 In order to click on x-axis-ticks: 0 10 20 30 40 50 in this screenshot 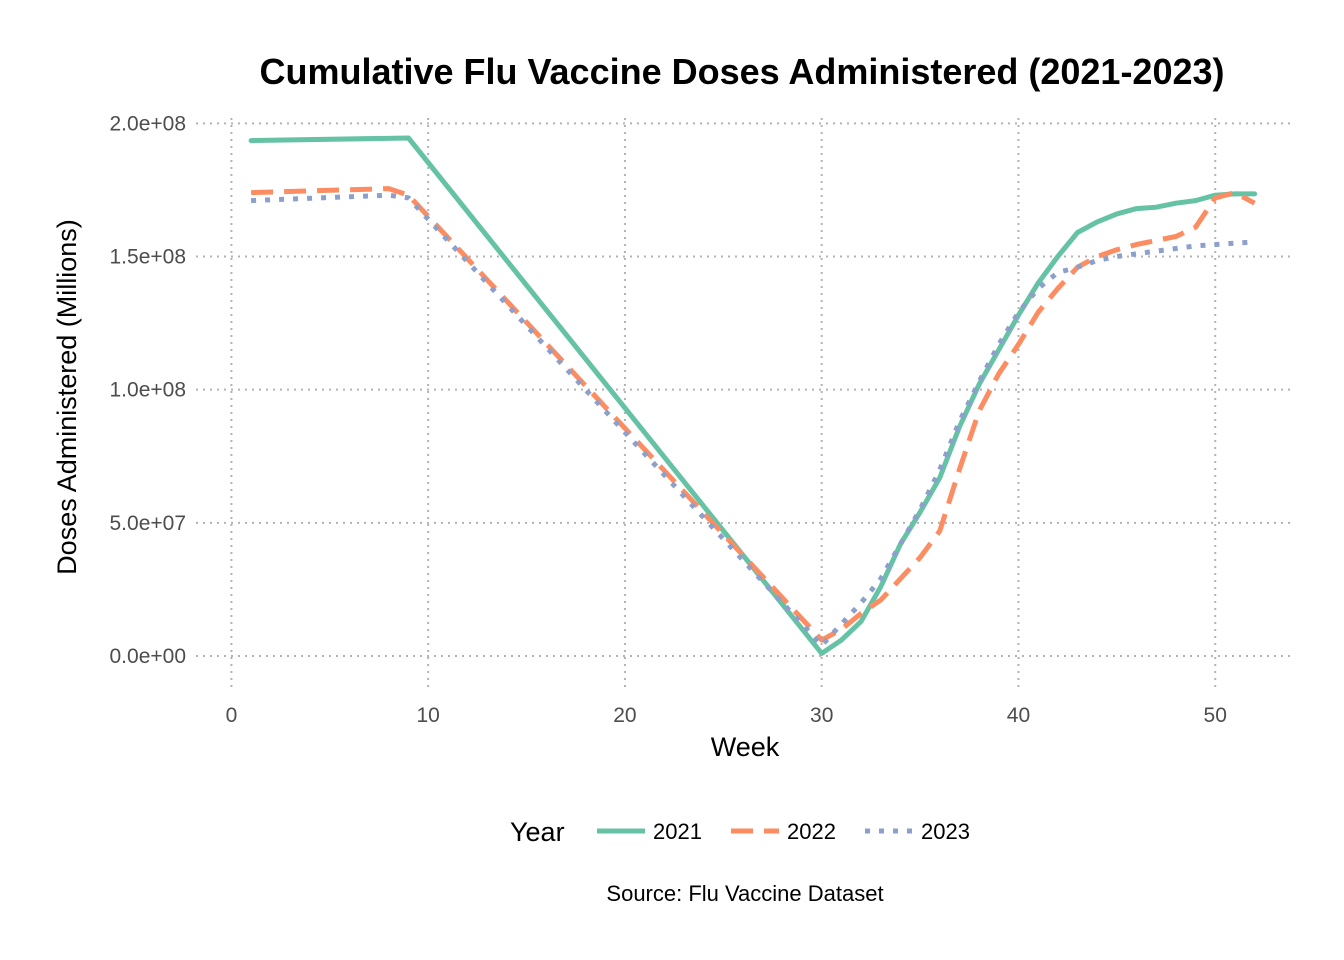, I will do `click(726, 715)`.